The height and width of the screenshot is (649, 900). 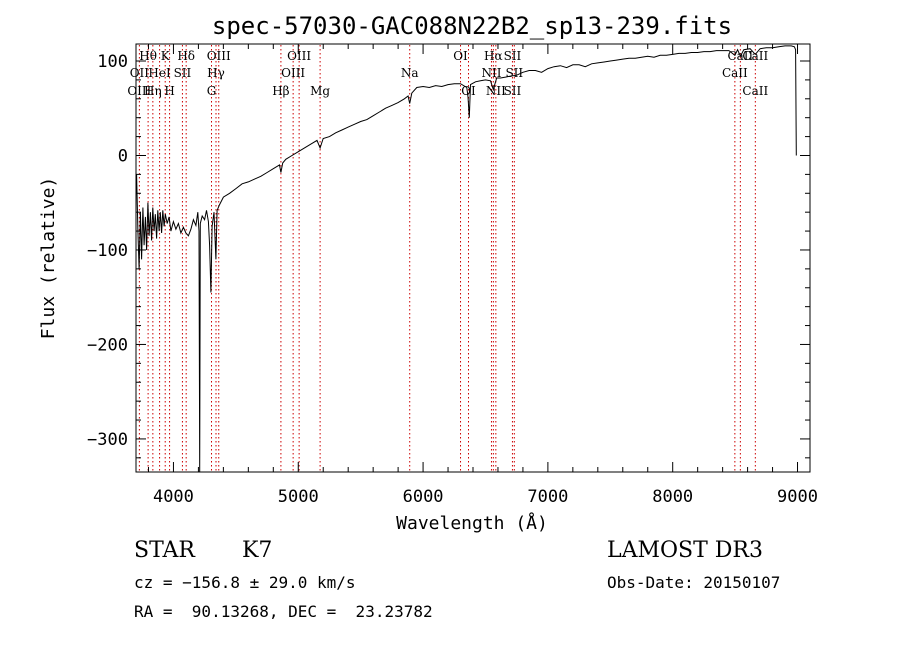 What do you see at coordinates (123, 156) in the screenshot?
I see `y-tick-label: 0` at bounding box center [123, 156].